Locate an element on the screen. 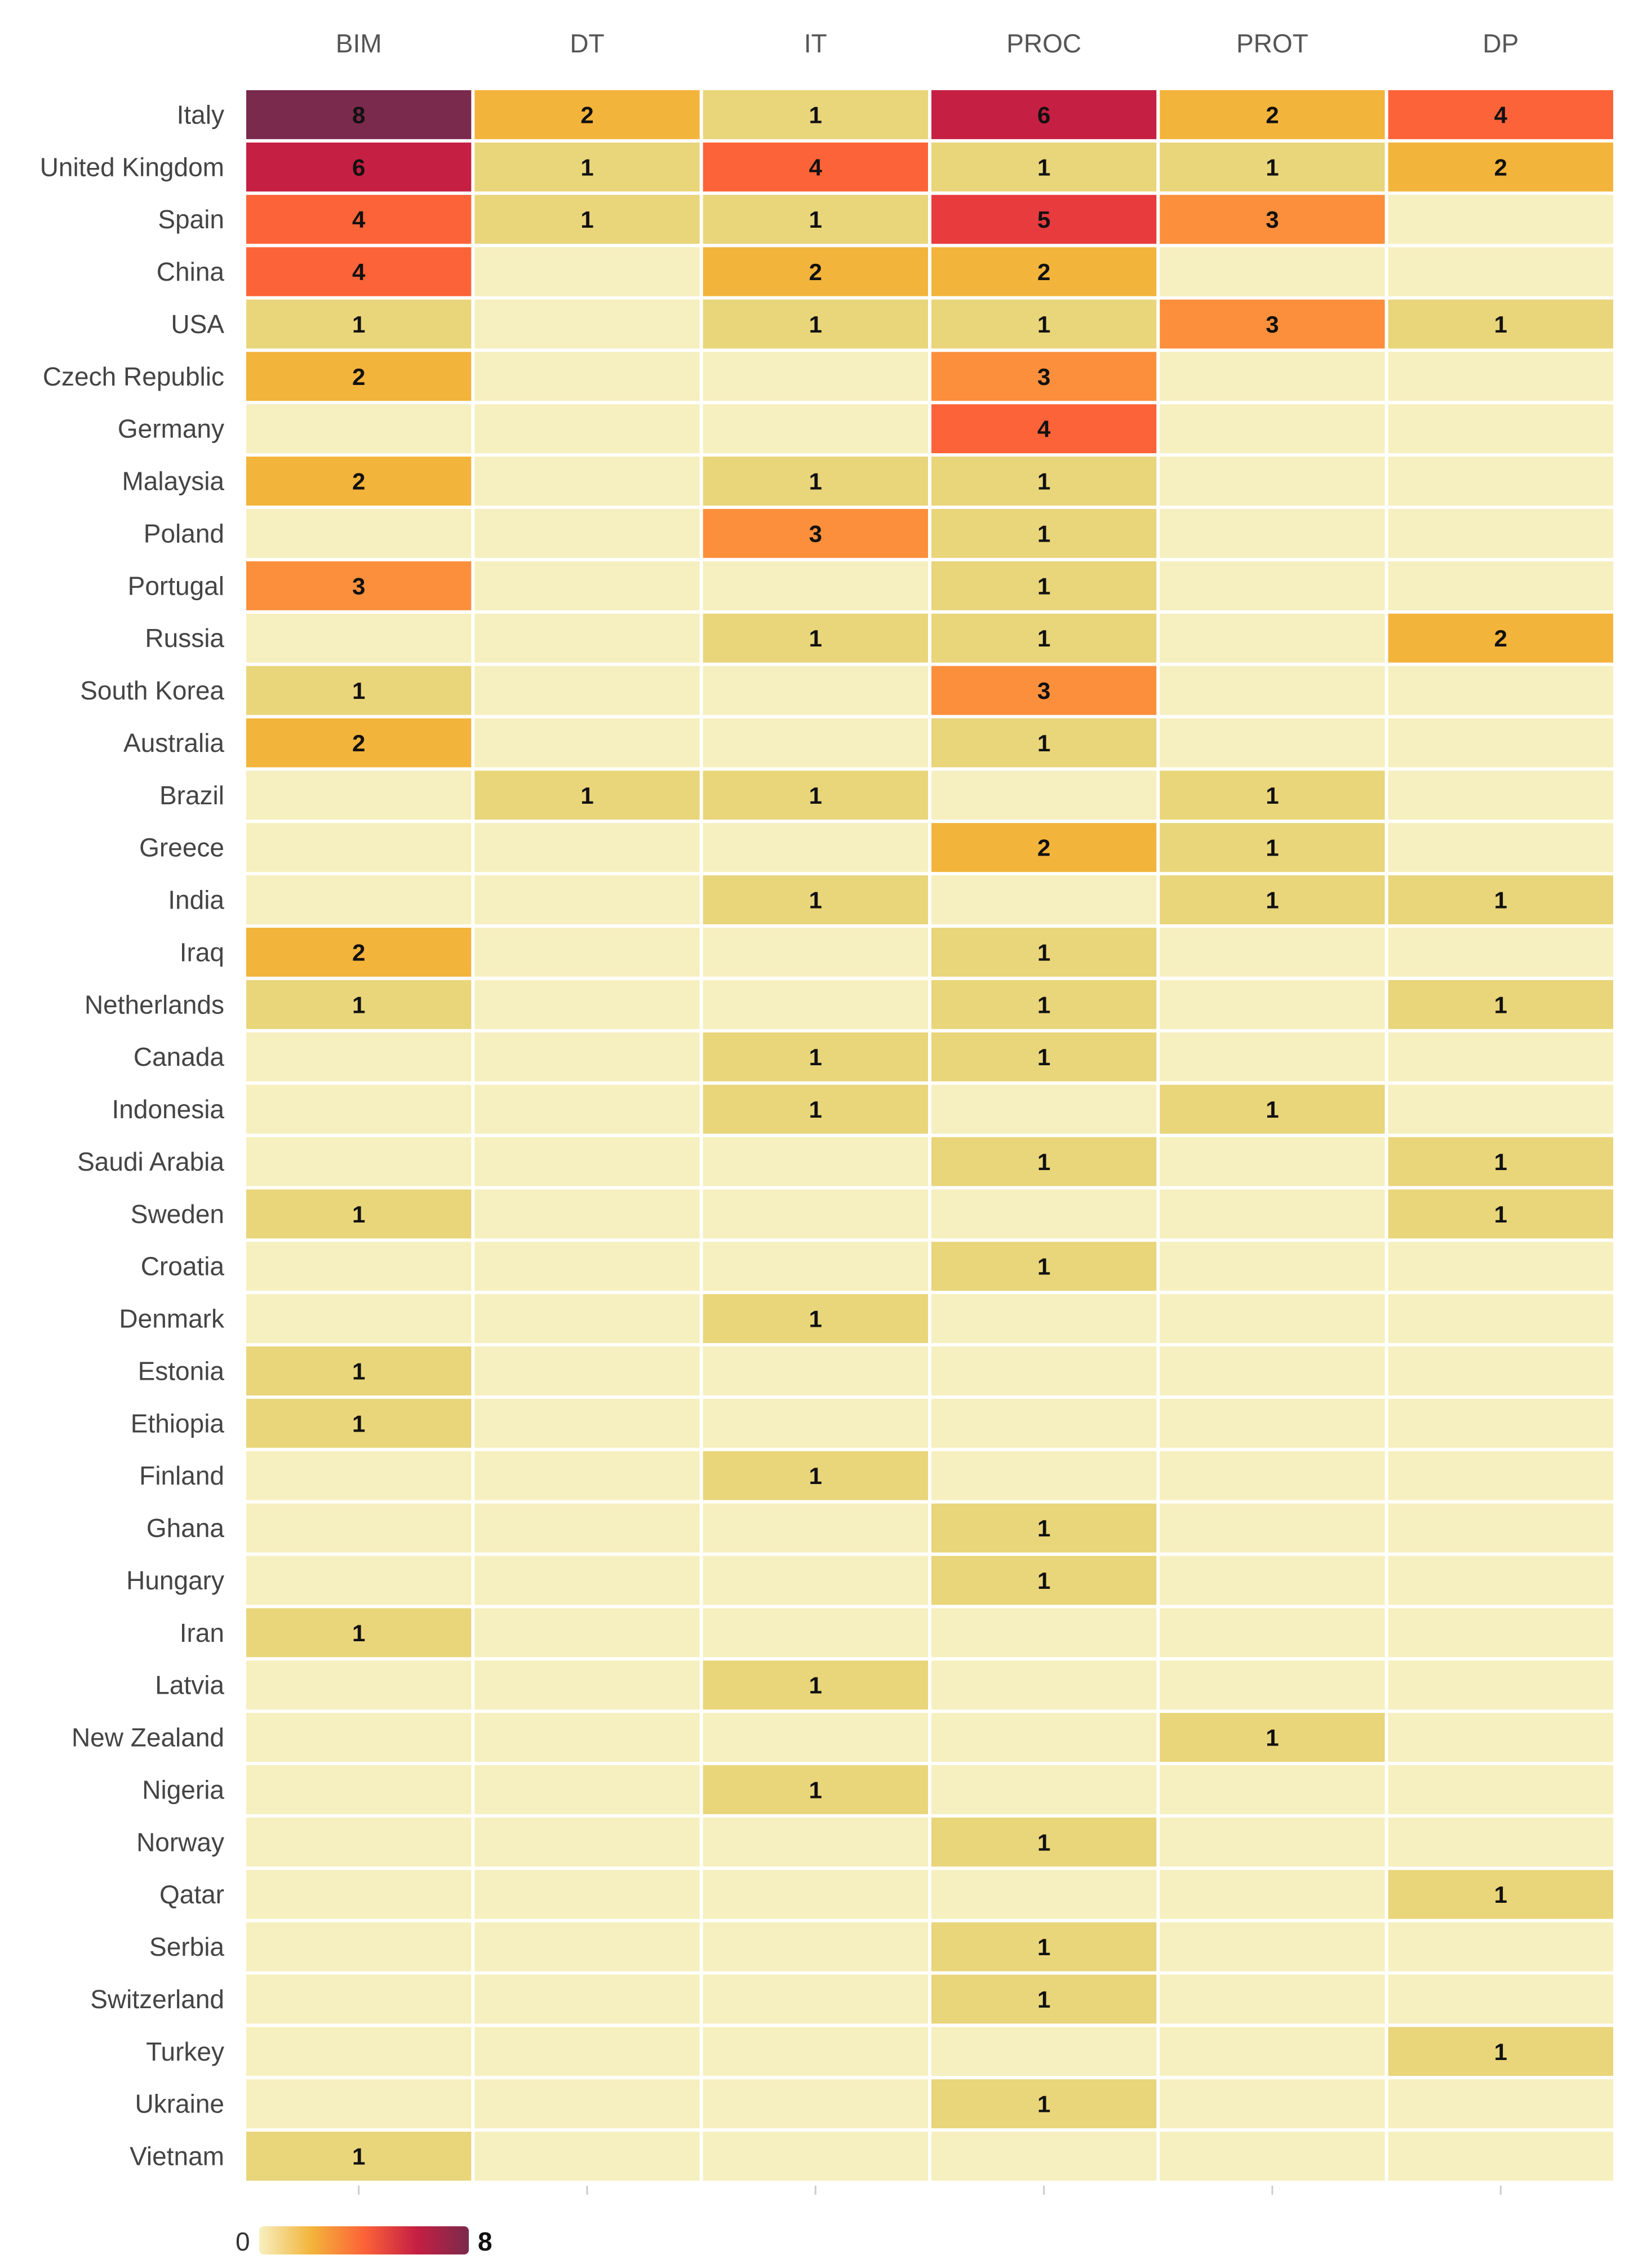 The image size is (1647, 2268). row-label: Serbia is located at coordinates (186, 1947).